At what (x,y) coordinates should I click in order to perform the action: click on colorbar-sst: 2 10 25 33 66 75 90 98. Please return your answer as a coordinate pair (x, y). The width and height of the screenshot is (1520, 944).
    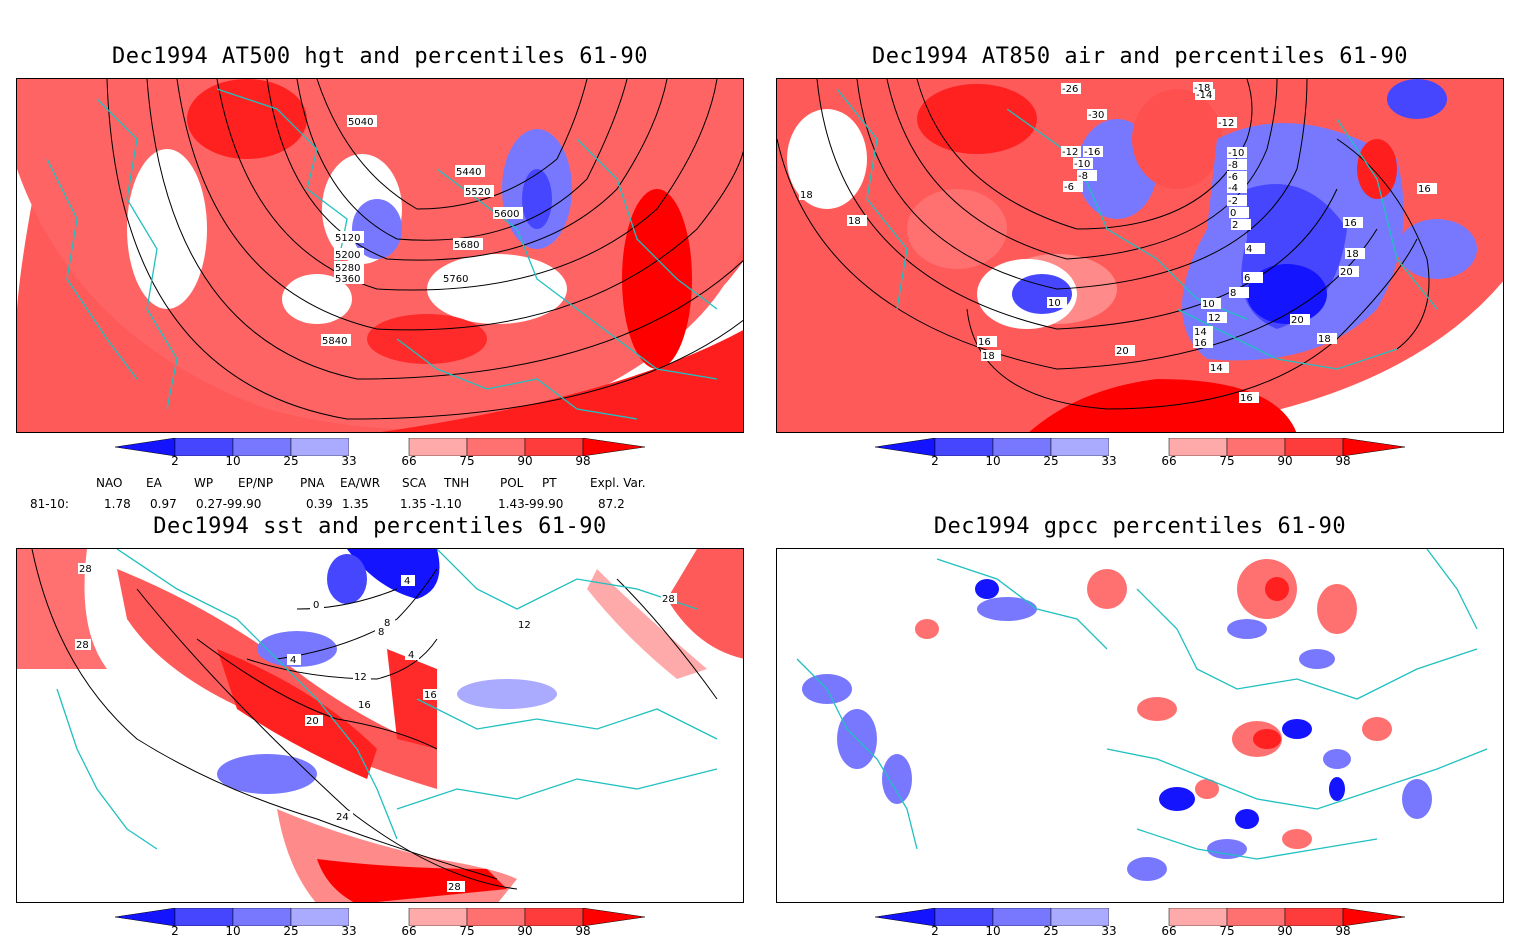
    Looking at the image, I should click on (380, 926).